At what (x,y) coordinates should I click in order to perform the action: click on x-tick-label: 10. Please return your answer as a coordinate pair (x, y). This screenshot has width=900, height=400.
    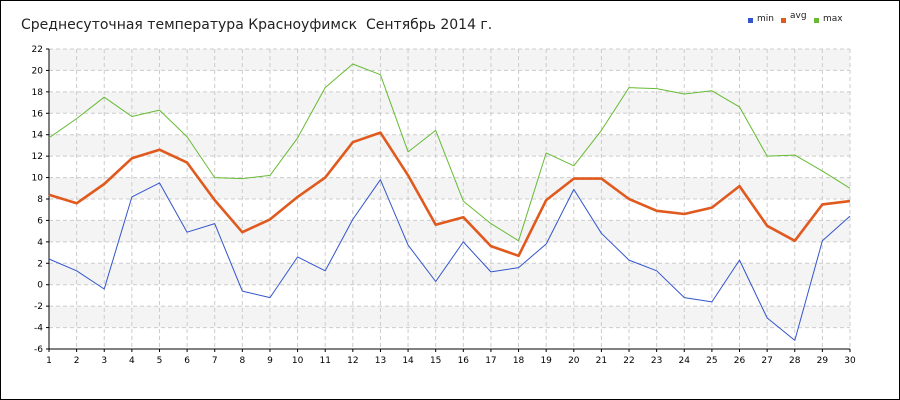
    Looking at the image, I should click on (298, 361).